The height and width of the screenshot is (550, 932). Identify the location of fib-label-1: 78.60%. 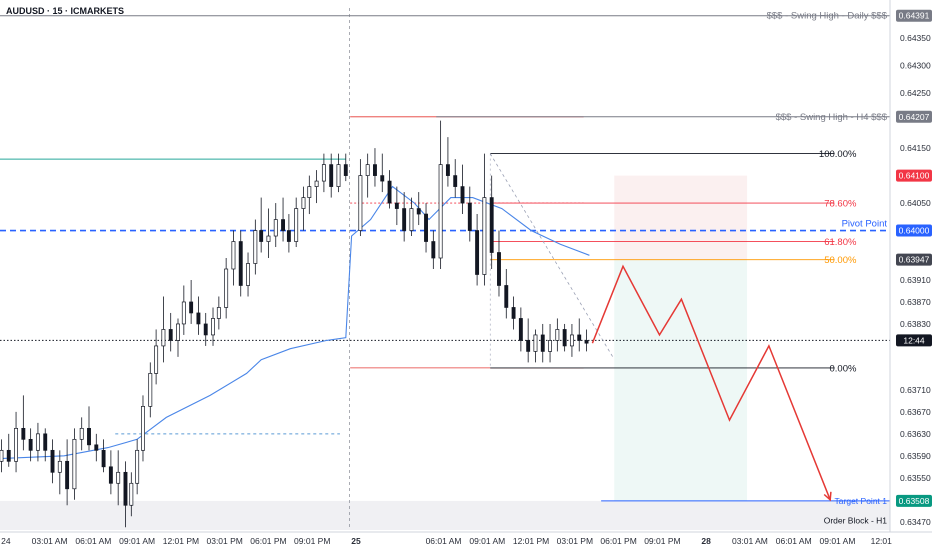
(840, 204).